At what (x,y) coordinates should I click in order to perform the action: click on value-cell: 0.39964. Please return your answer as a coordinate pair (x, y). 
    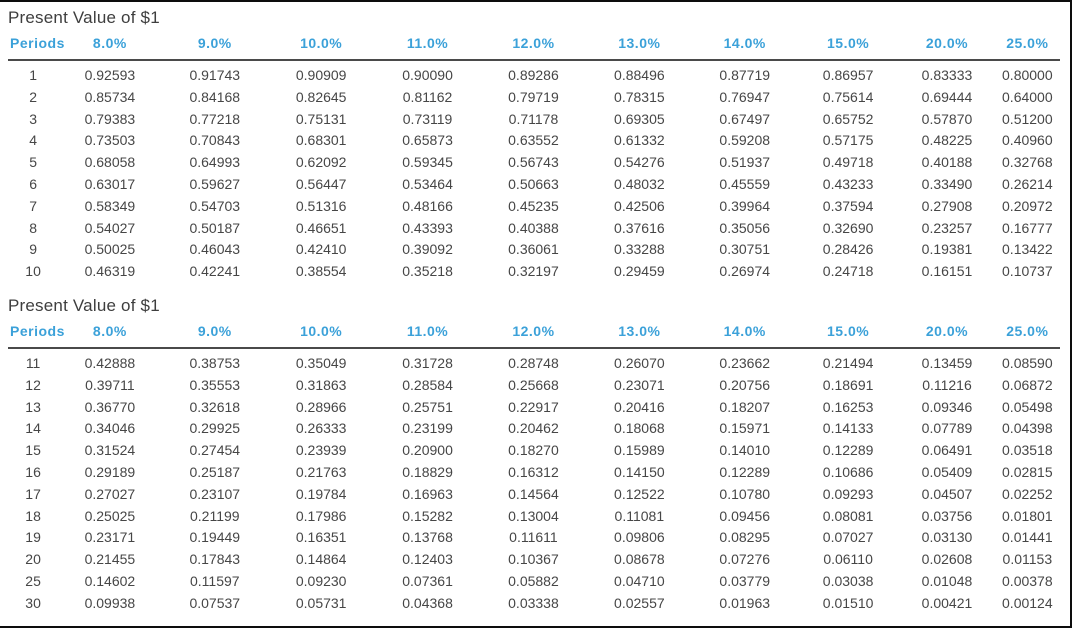
    Looking at the image, I should click on (745, 205).